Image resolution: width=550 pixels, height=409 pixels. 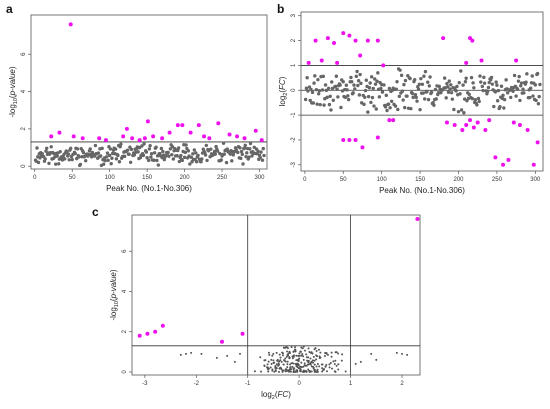 What do you see at coordinates (382, 180) in the screenshot?
I see `x-tick-label: 100` at bounding box center [382, 180].